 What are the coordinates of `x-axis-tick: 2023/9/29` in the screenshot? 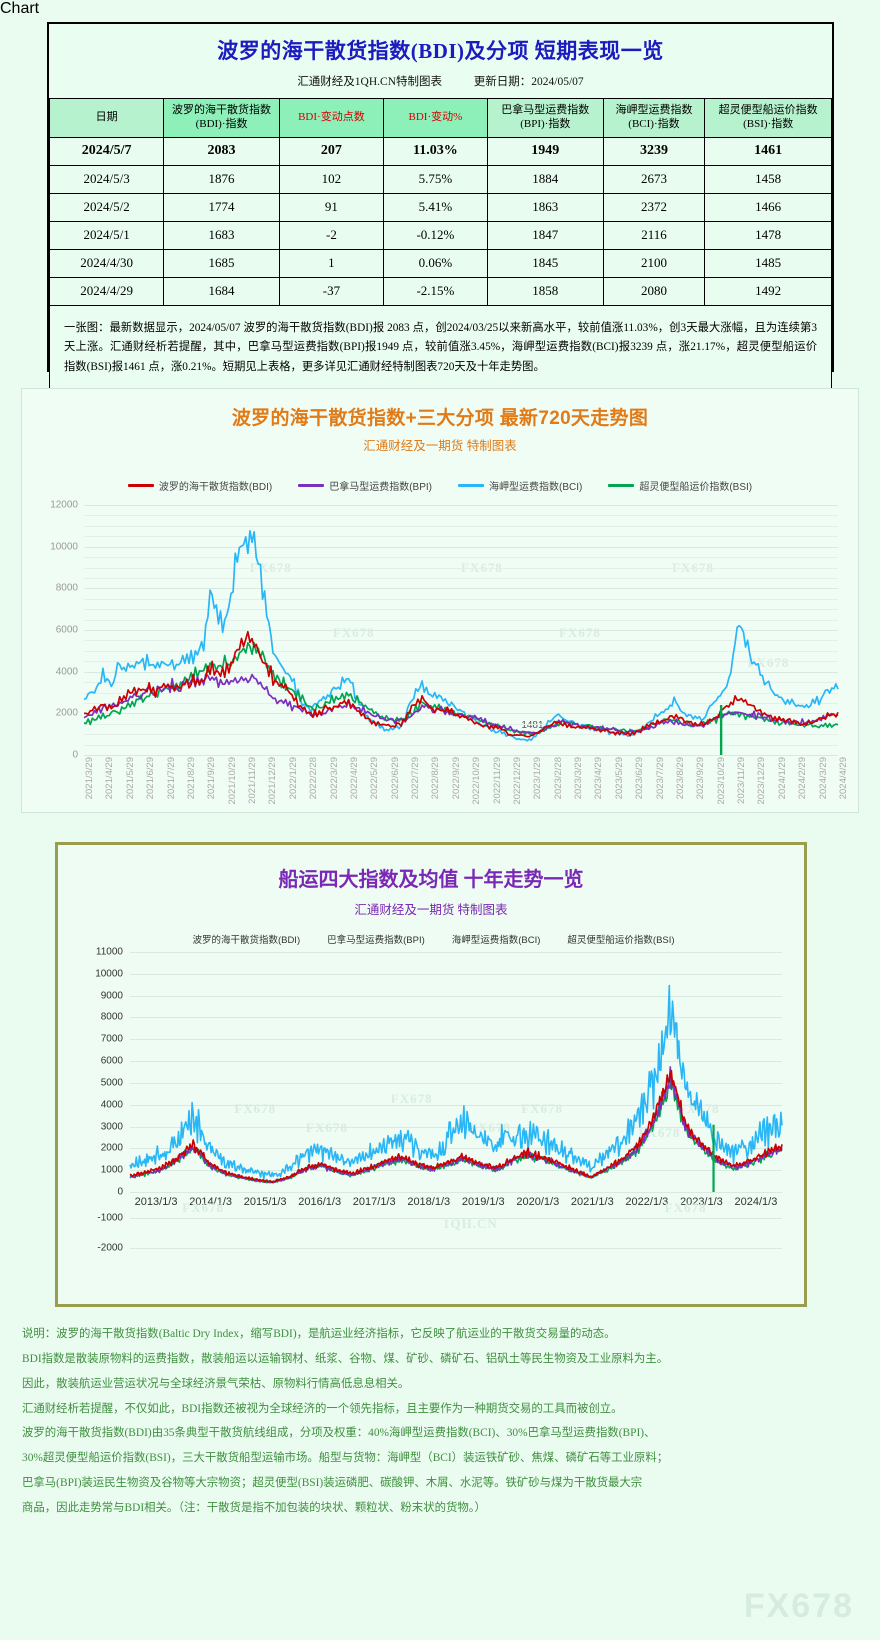 It's located at (701, 778).